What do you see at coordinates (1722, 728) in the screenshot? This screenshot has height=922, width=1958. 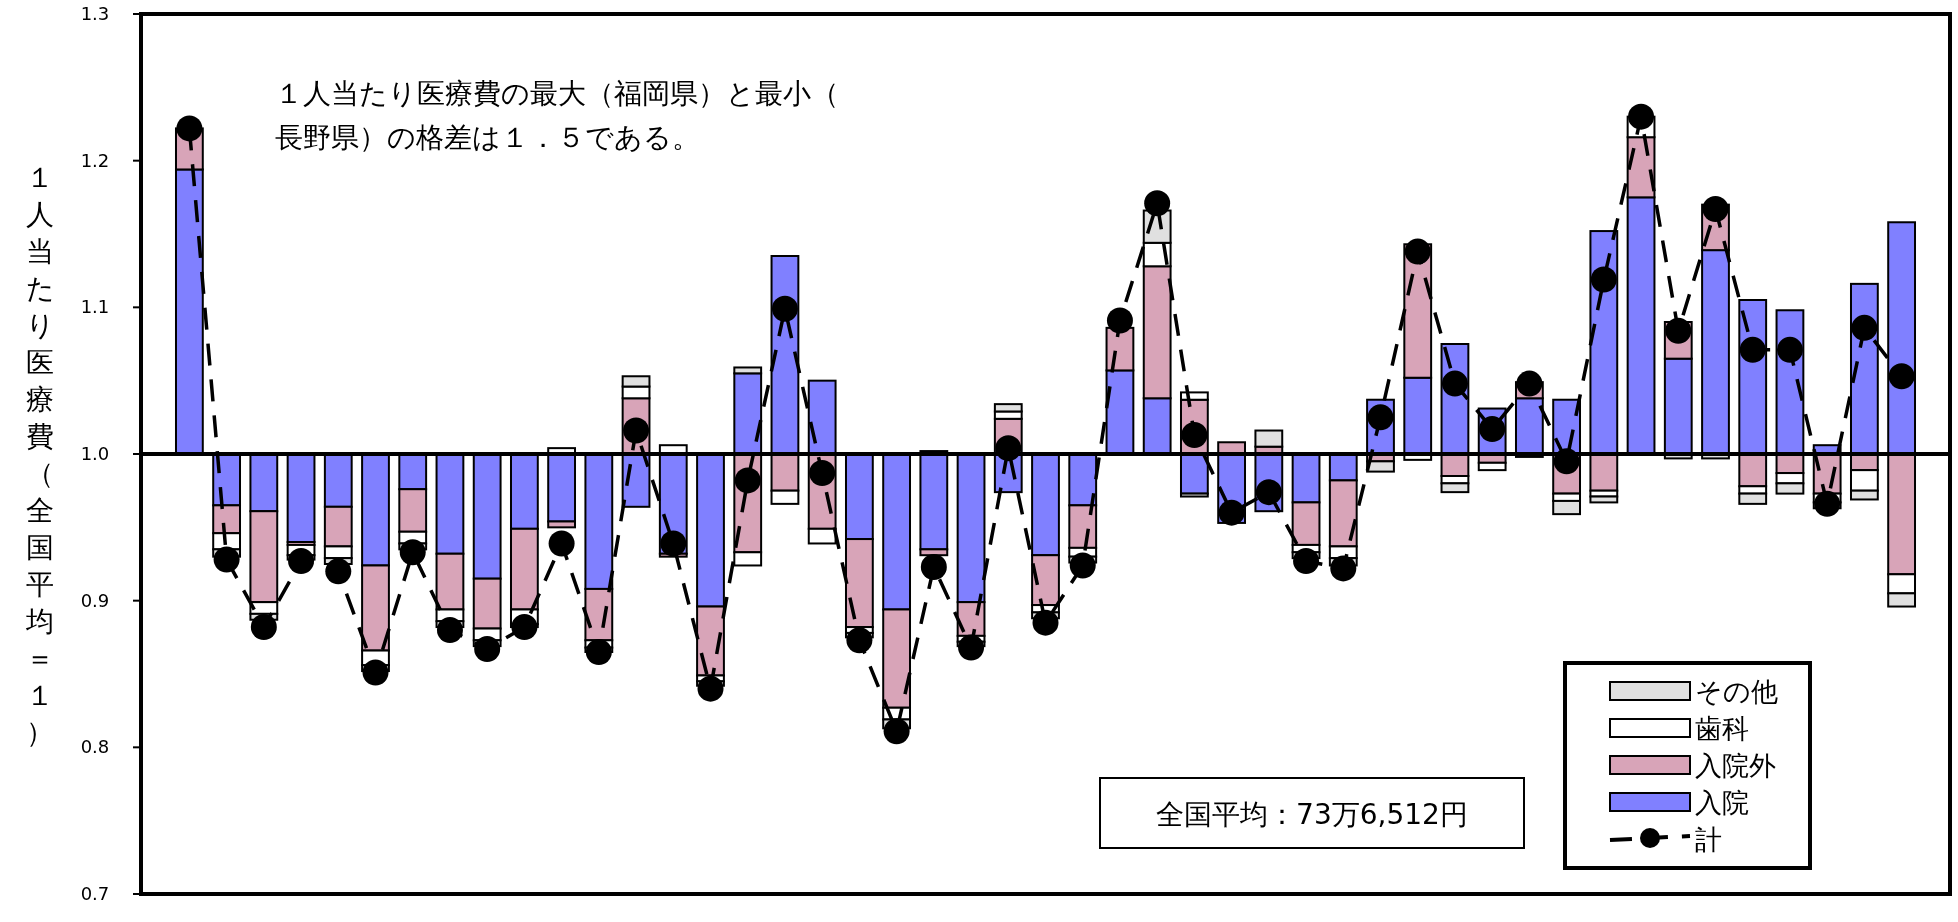 I see `legend-label: 歯科` at bounding box center [1722, 728].